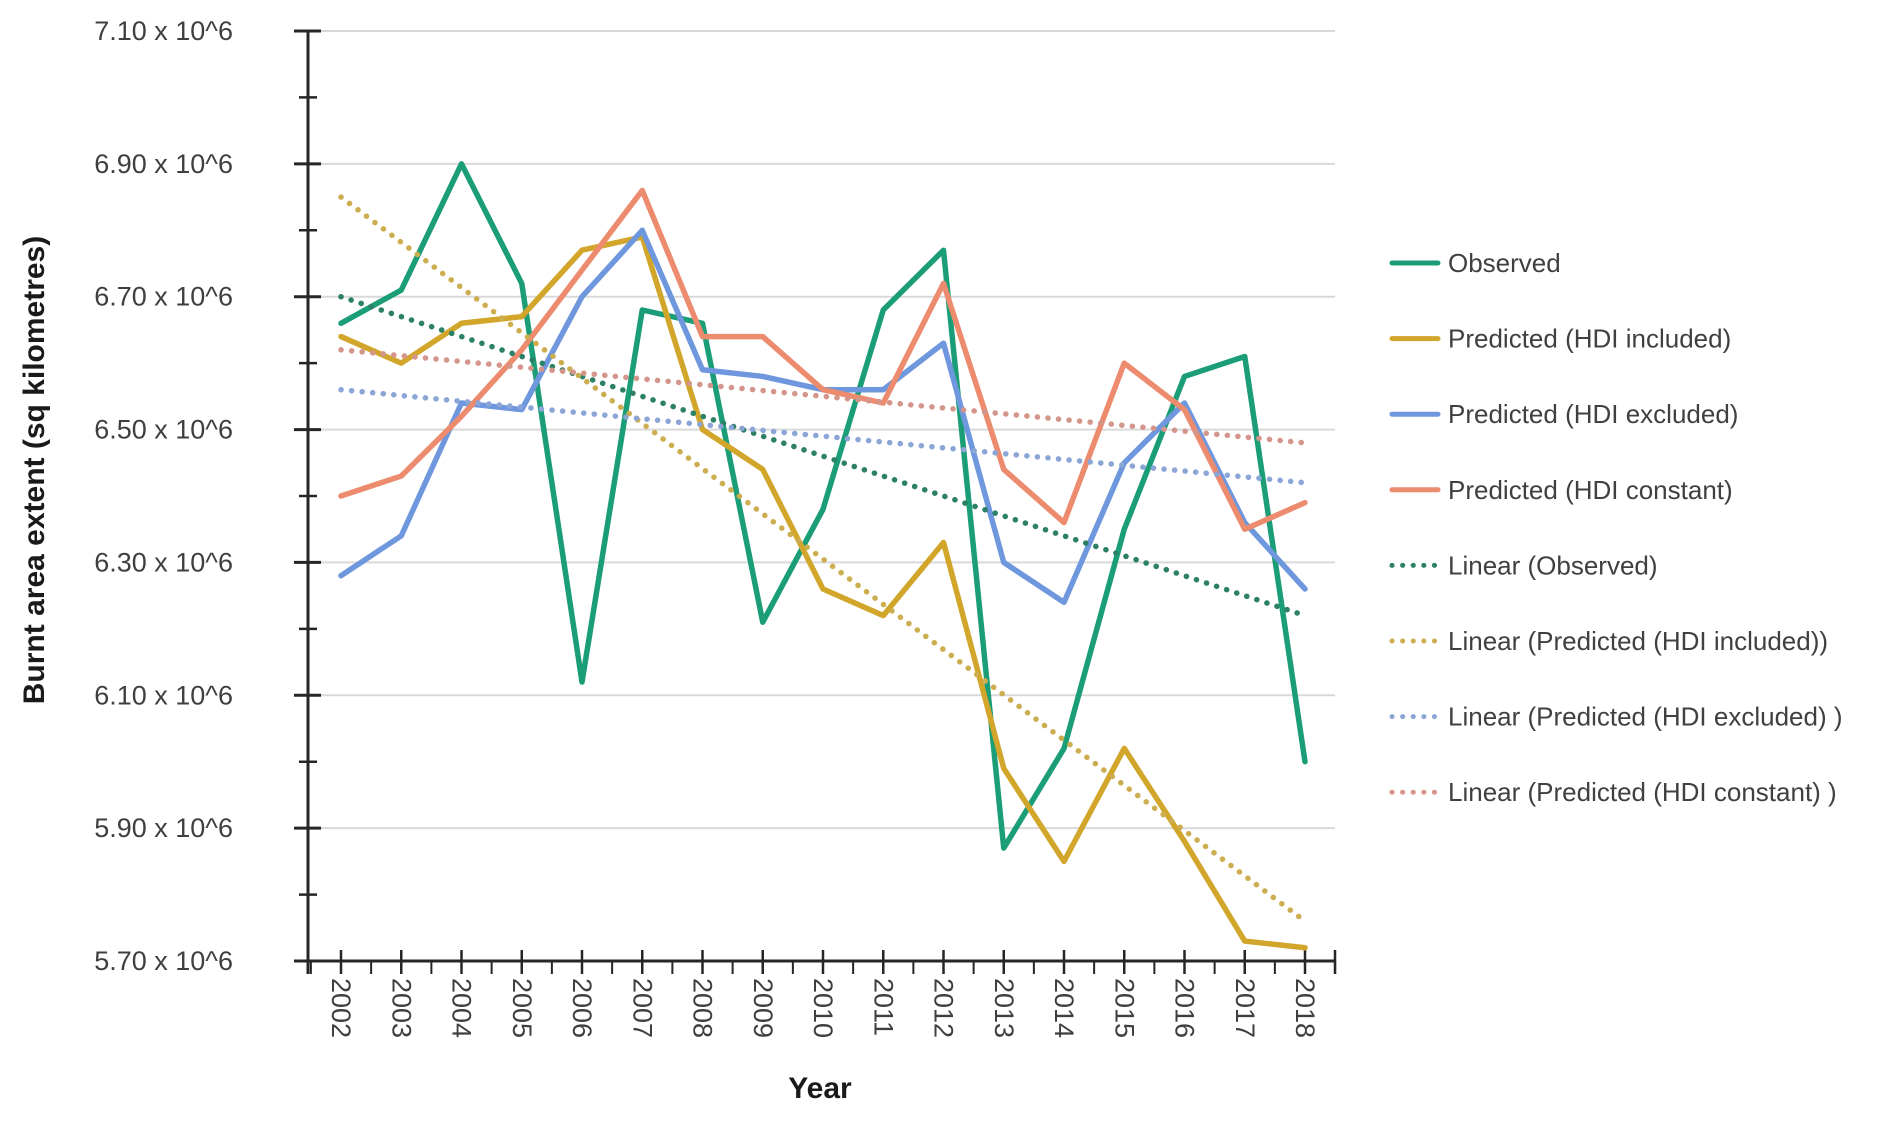 The height and width of the screenshot is (1122, 1892). I want to click on legend-item-linear-observed: Linear (Observed), so click(1523, 565).